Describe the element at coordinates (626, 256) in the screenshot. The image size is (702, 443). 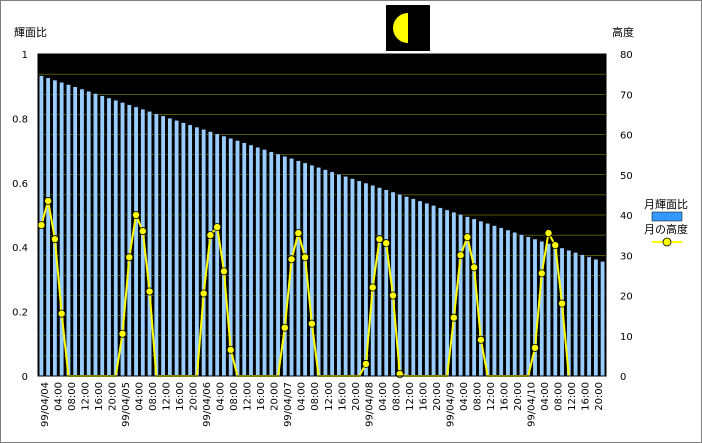
I see `y-right-tick-label: 30` at that location.